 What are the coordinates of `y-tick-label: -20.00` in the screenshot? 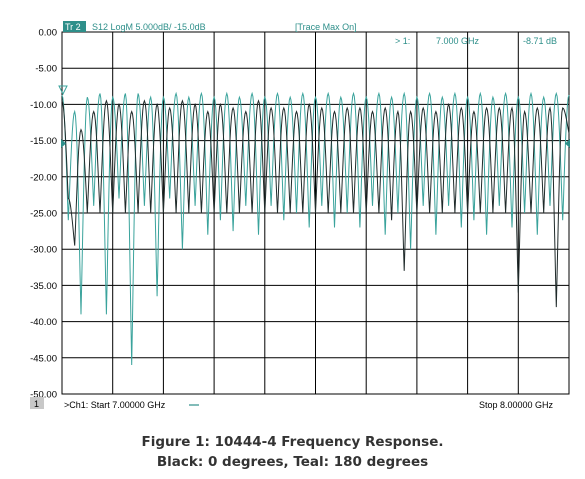 It's located at (43, 177).